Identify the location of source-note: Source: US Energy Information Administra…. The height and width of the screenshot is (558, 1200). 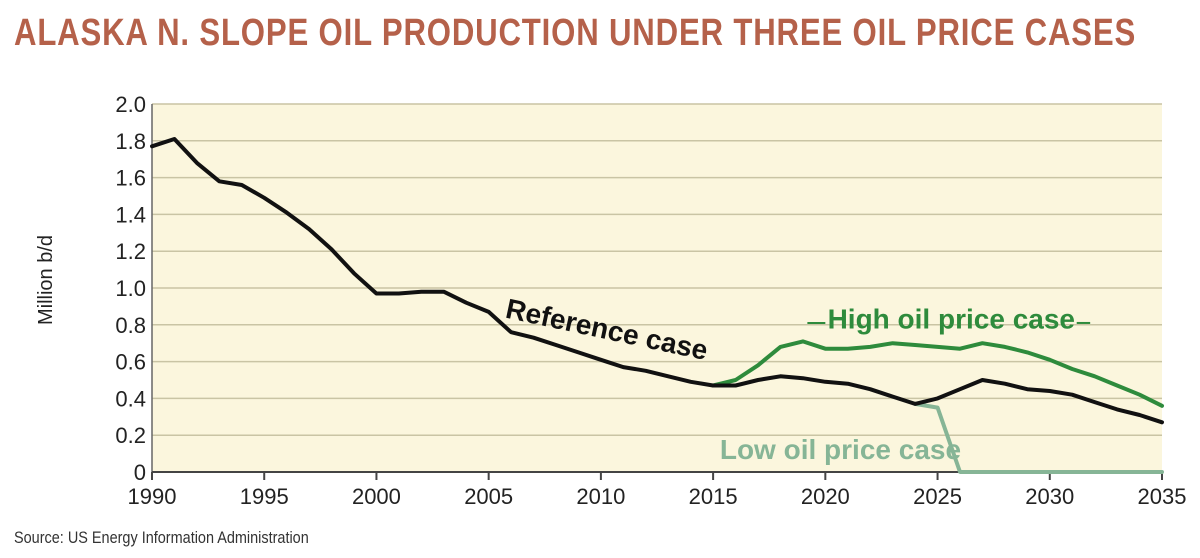
(161, 537).